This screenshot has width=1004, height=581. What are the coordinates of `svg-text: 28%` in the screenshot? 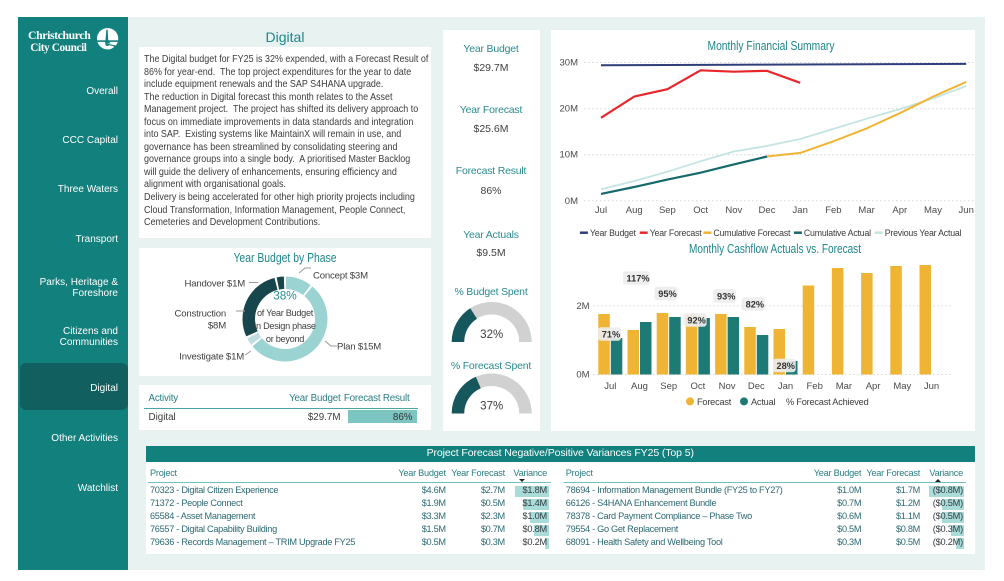 It's located at (786, 366).